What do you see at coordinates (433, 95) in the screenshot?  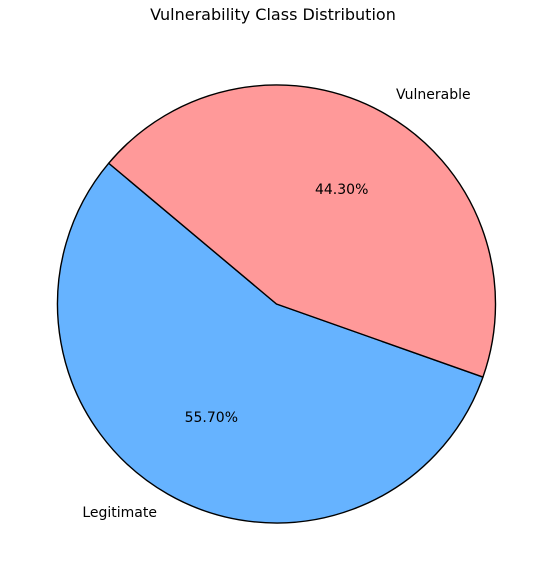 I see `pie-category-label-vulnerable: Vulnerable` at bounding box center [433, 95].